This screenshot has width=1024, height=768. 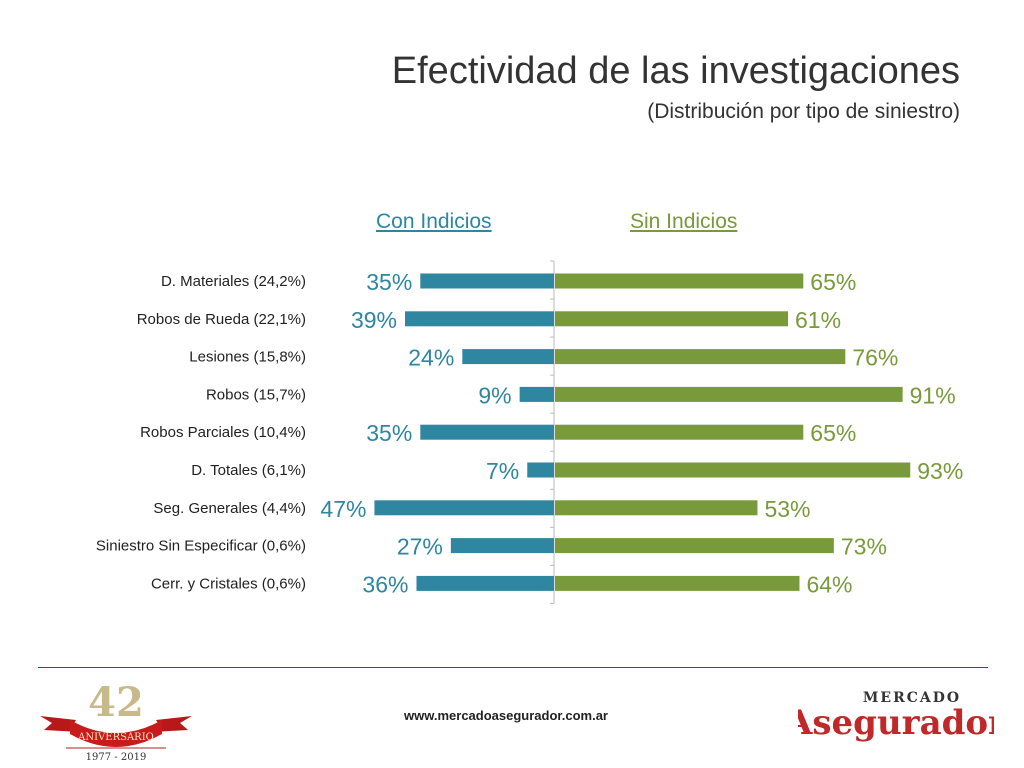 I want to click on category-label: Robos Parciales (10,4%), so click(x=223, y=432).